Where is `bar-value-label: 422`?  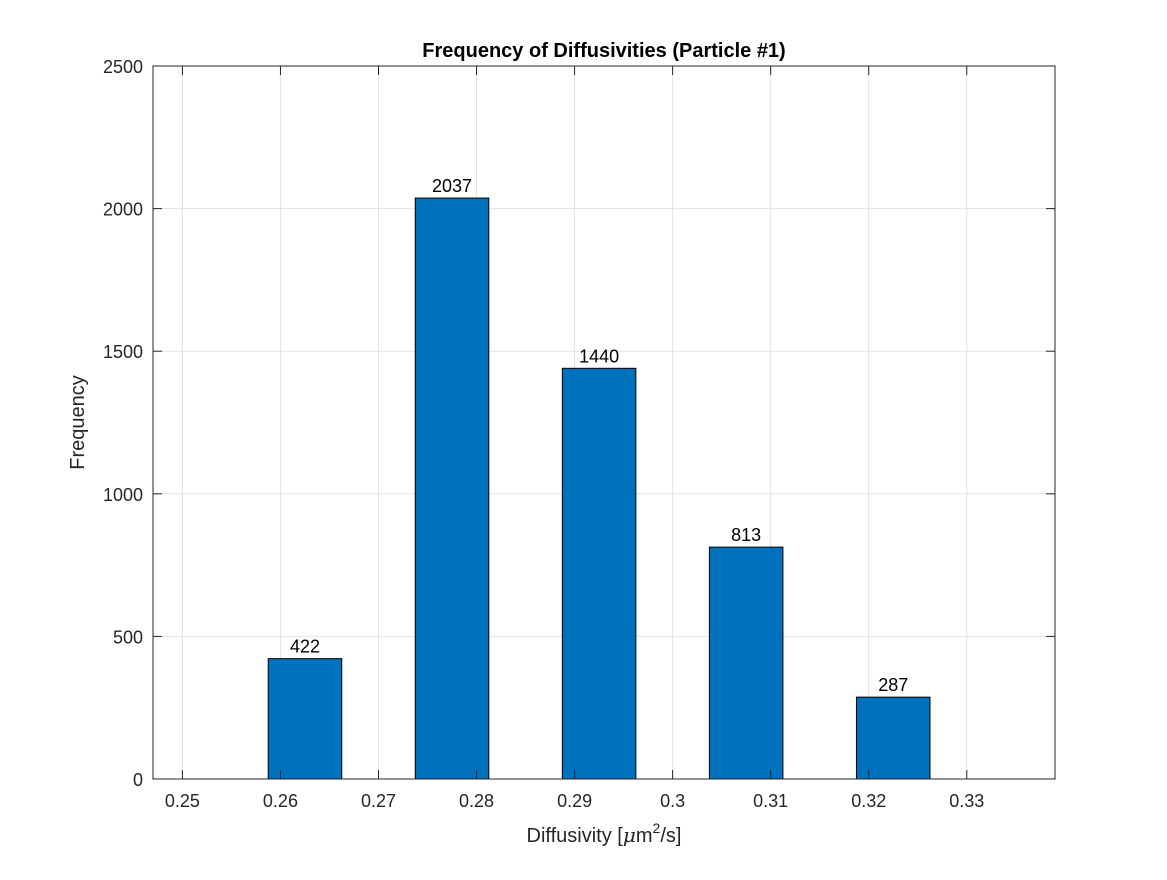 bar-value-label: 422 is located at coordinates (305, 647).